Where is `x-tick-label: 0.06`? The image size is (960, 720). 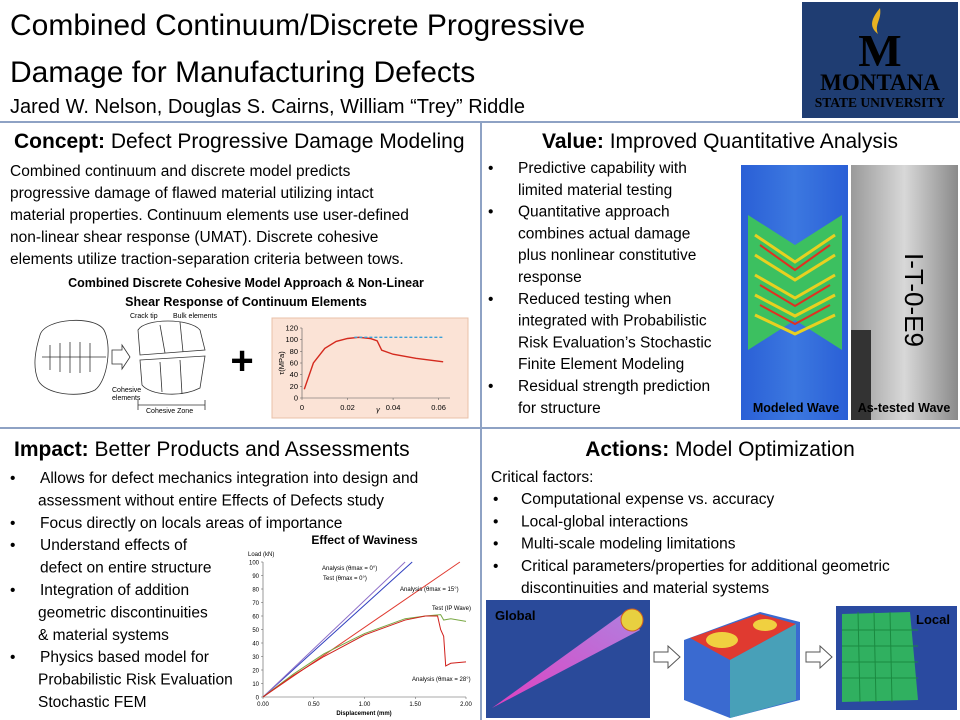 x-tick-label: 0.06 is located at coordinates (438, 407).